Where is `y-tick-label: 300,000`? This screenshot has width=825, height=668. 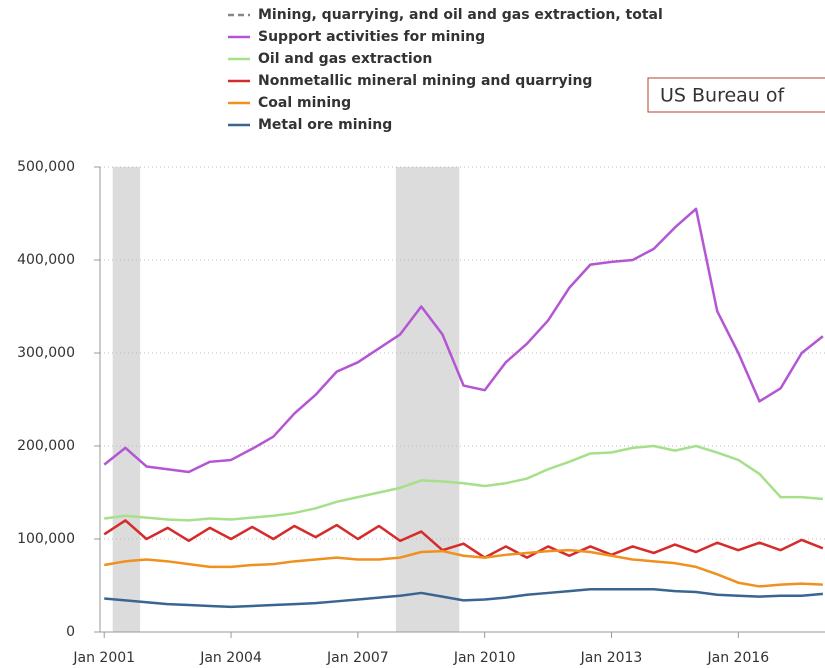
y-tick-label: 300,000 is located at coordinates (46, 353).